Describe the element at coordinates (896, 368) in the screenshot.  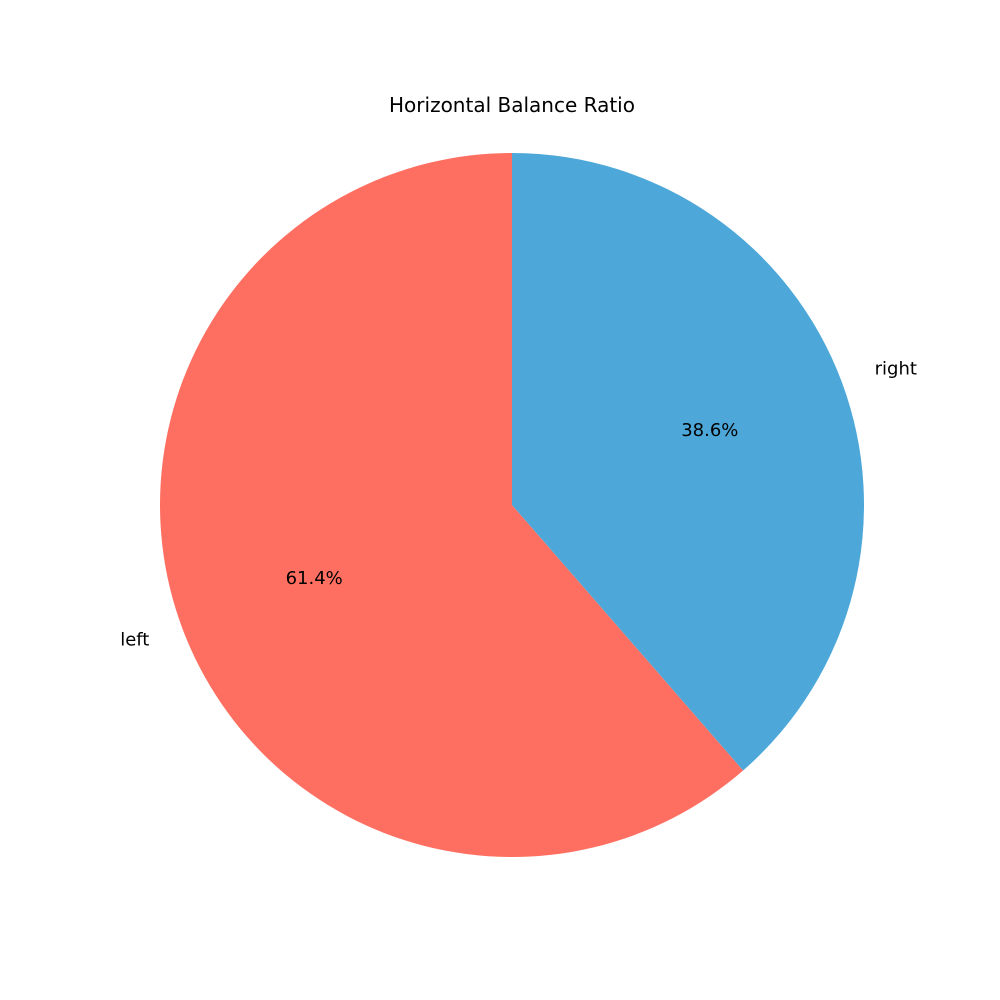
I see `slice-label-right: right` at that location.